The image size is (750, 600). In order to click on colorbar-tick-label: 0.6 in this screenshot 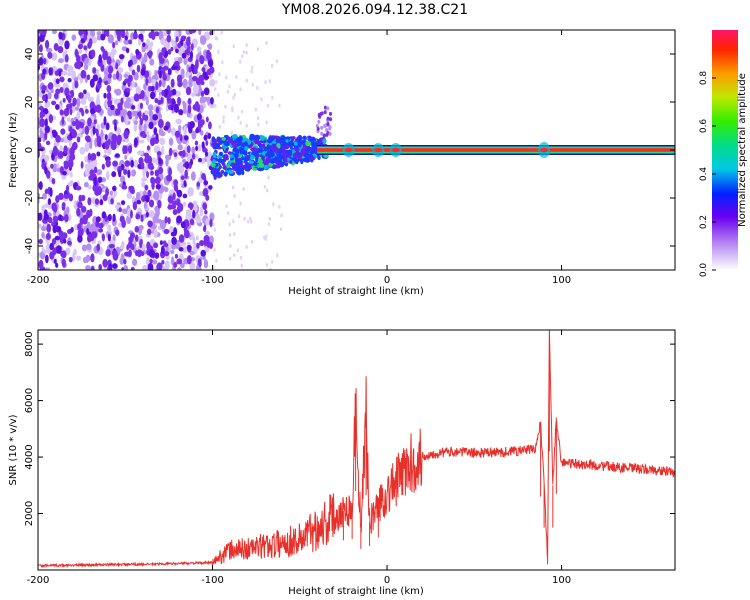, I will do `click(704, 126)`.